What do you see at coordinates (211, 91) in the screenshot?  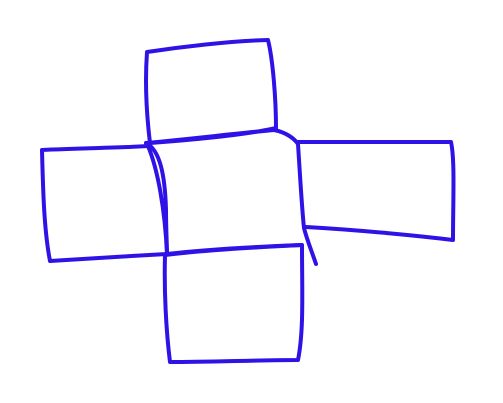 I see `top-square` at bounding box center [211, 91].